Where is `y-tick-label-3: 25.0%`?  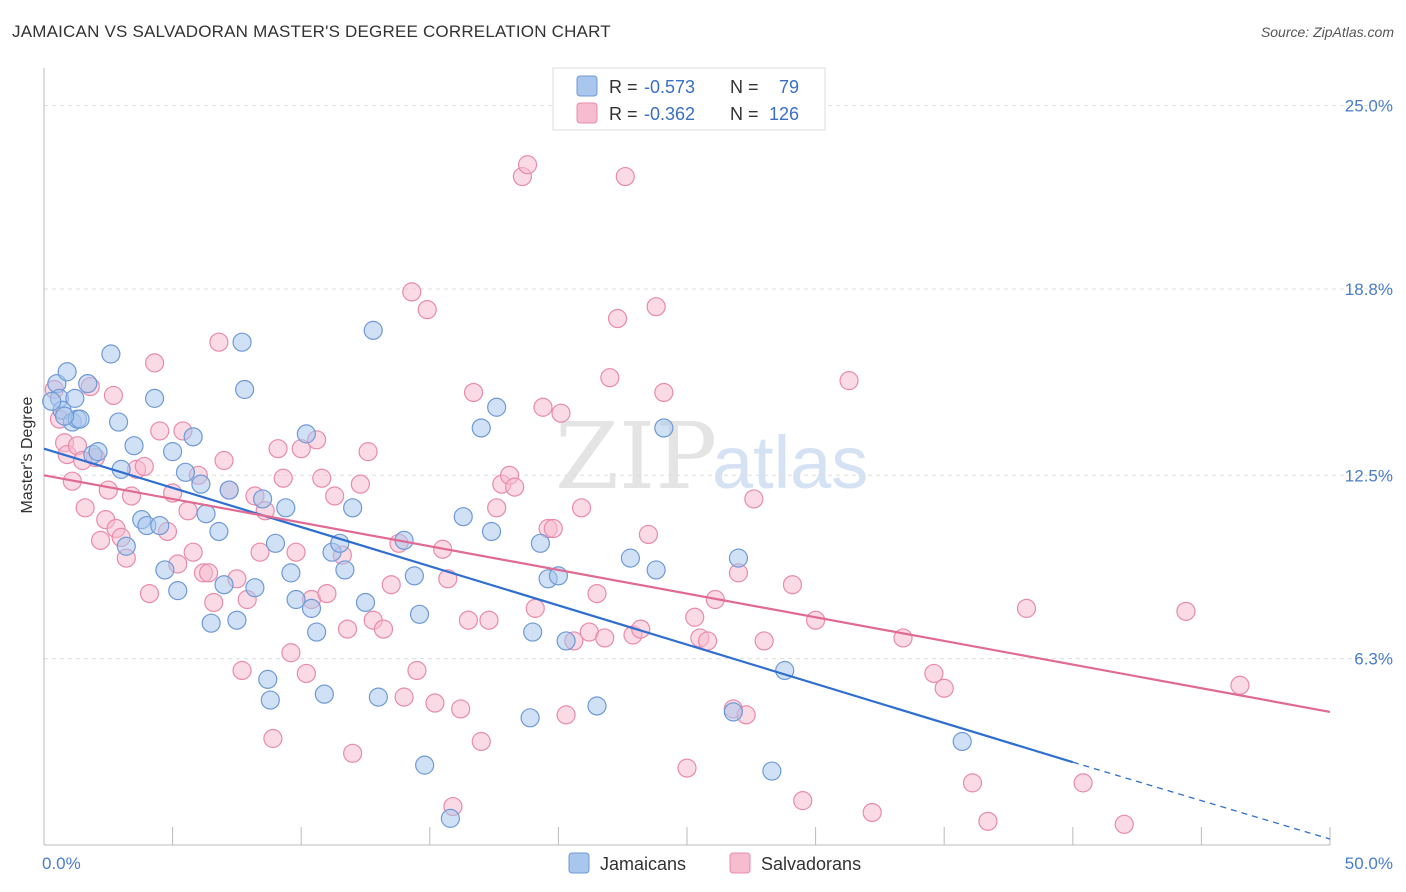 y-tick-label-3: 25.0% is located at coordinates (1369, 106).